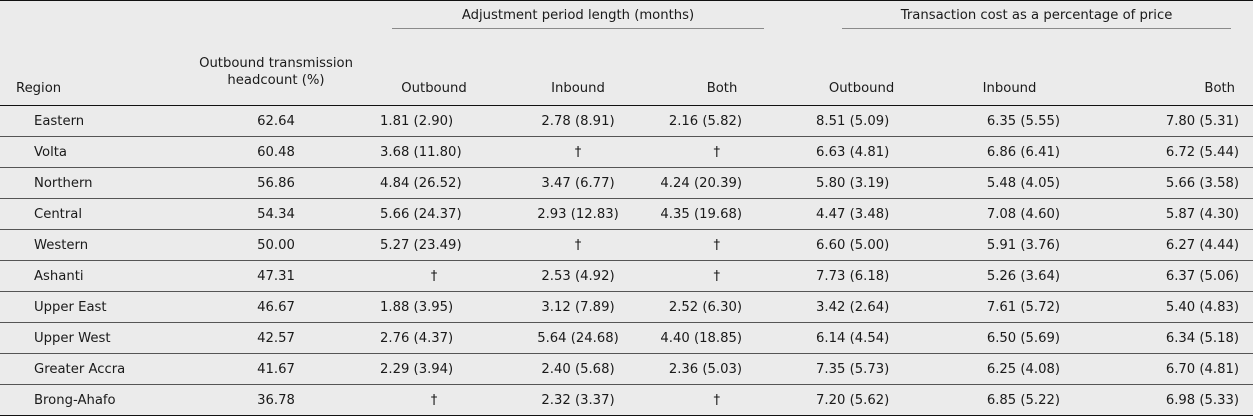  I want to click on cell-adj-both: 2.36 (5.03), so click(722, 369).